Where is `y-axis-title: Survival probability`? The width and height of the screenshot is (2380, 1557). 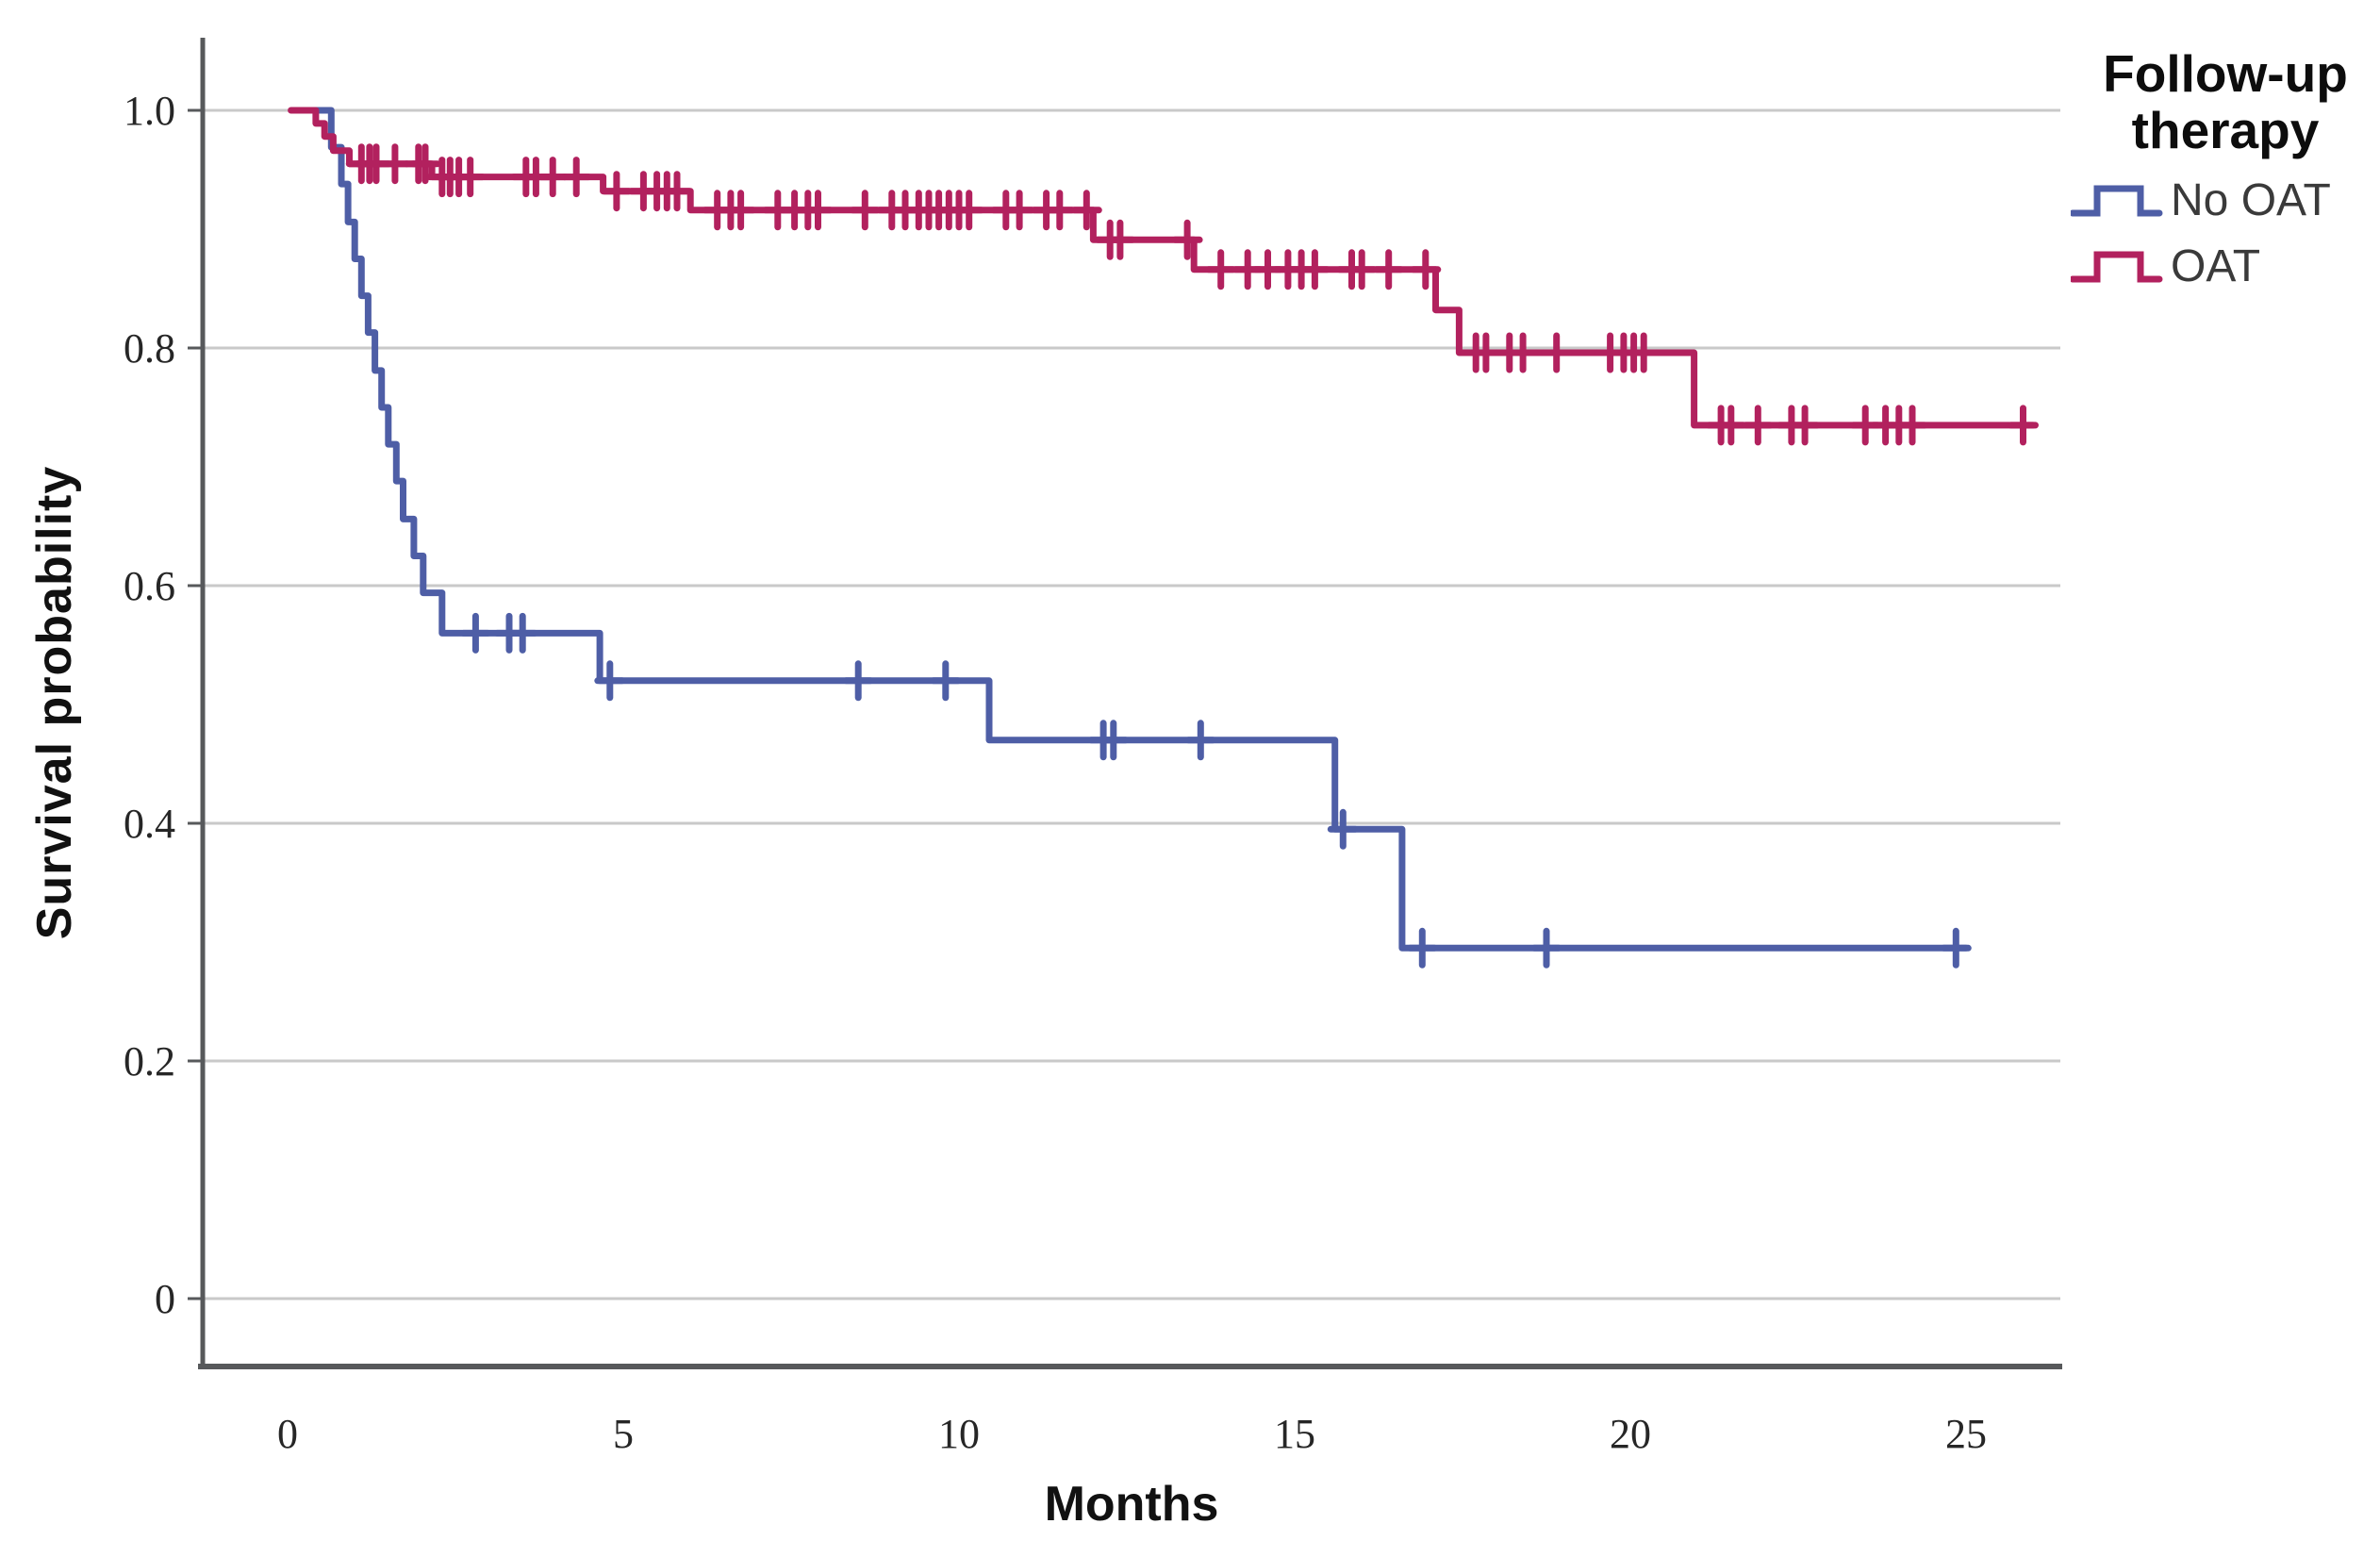 y-axis-title: Survival probability is located at coordinates (54, 702).